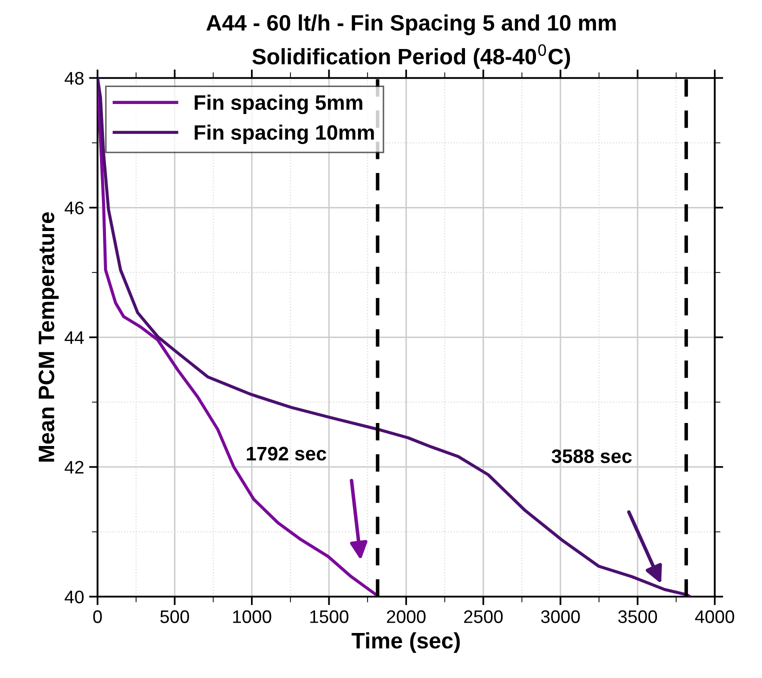 The width and height of the screenshot is (762, 678). Describe the element at coordinates (74, 208) in the screenshot. I see `y-tick-label: 46` at that location.